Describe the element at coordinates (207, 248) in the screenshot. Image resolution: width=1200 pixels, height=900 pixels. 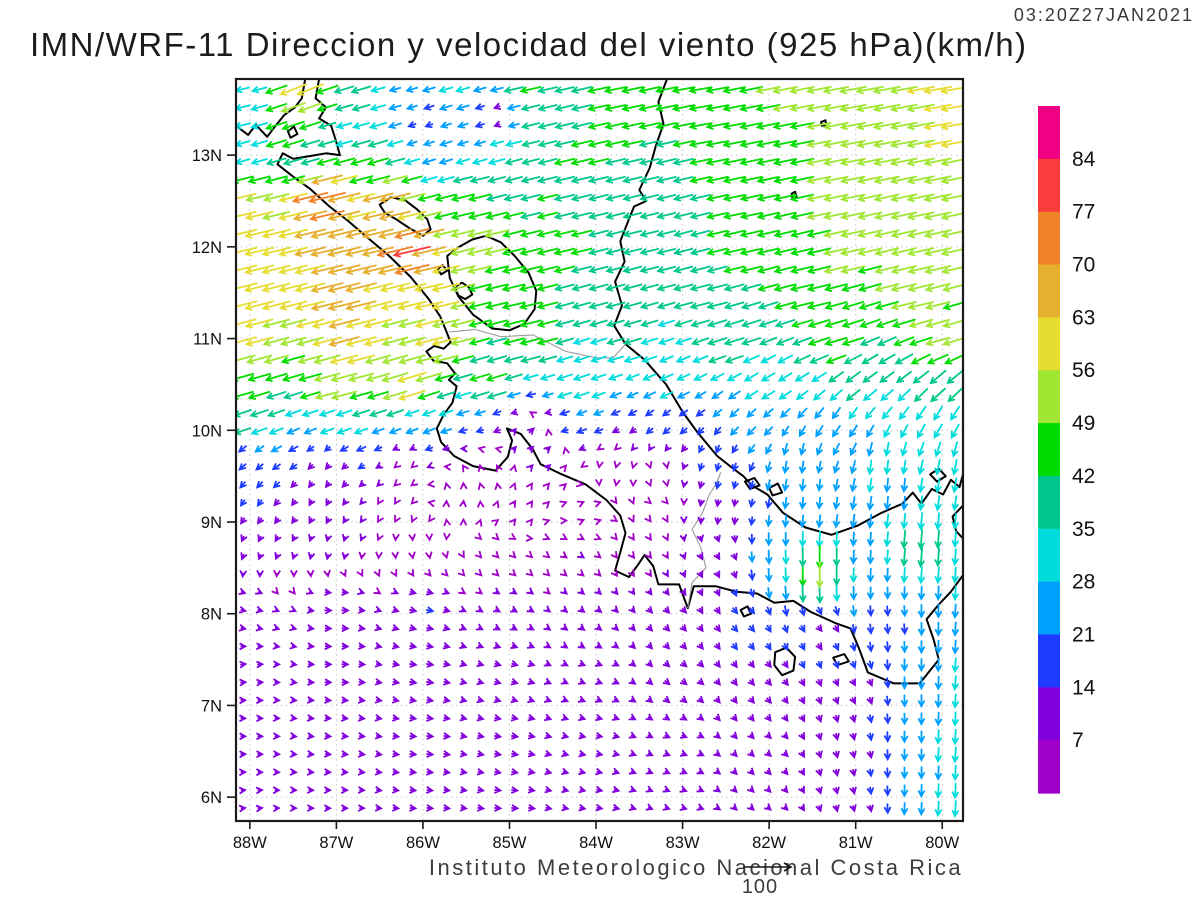
I see `lat-tick-label: 12N` at that location.